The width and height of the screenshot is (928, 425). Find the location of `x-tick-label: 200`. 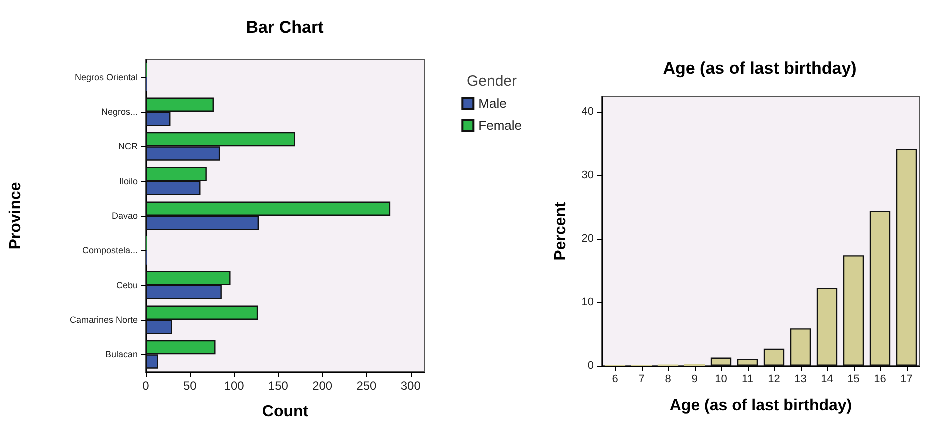

x-tick-label: 200 is located at coordinates (322, 386).